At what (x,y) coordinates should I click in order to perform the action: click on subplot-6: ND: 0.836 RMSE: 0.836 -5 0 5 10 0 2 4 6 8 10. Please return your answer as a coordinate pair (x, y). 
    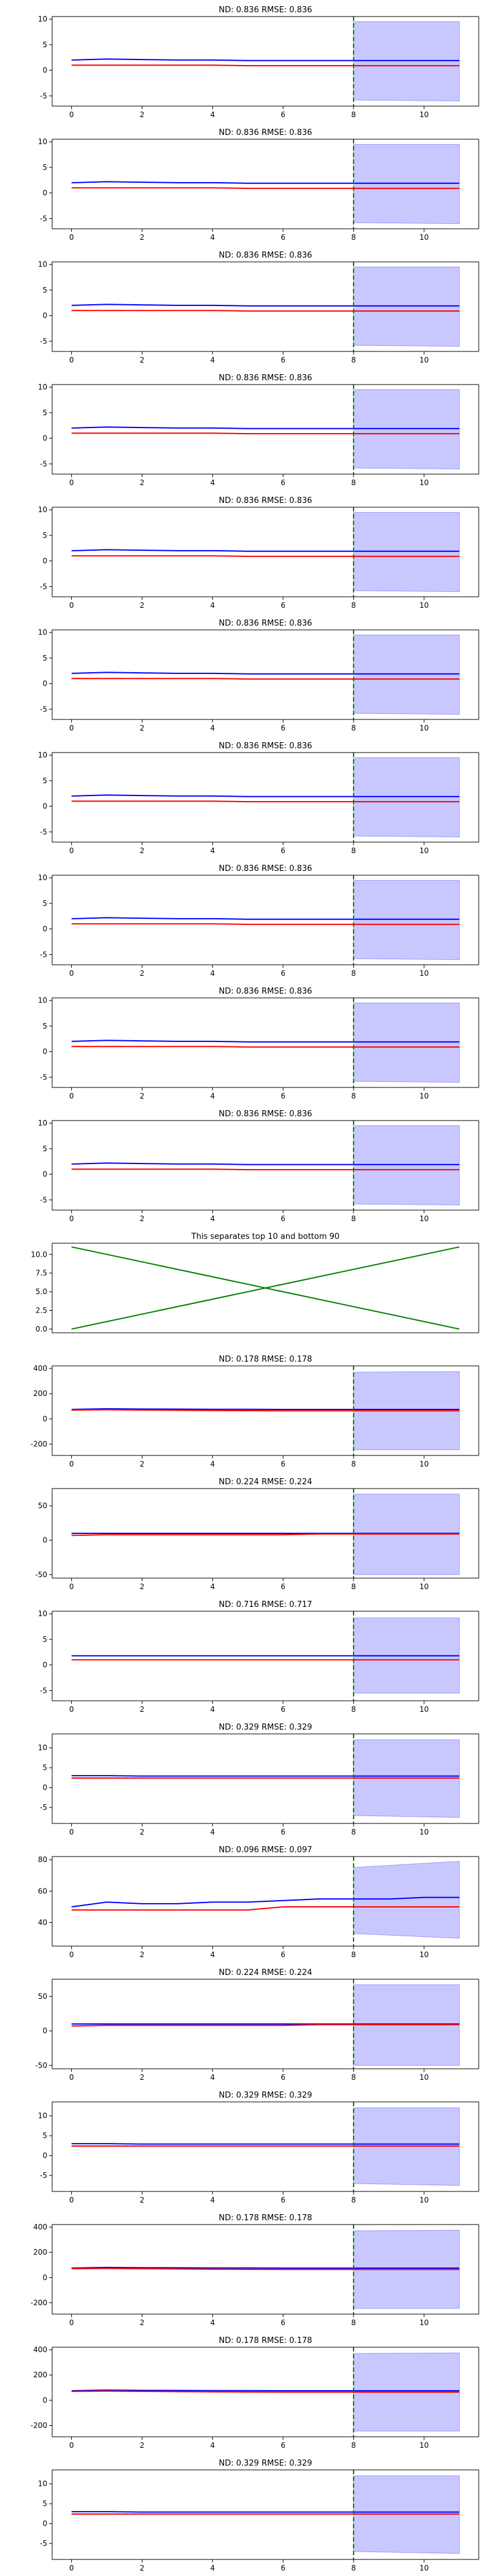
    Looking at the image, I should click on (259, 675).